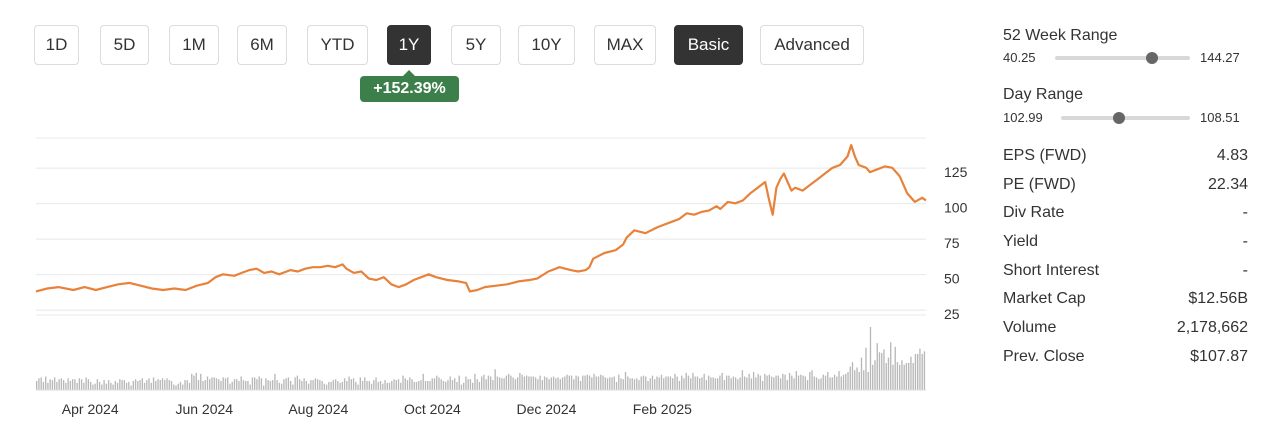  I want to click on stat-label: Volume, so click(1030, 327).